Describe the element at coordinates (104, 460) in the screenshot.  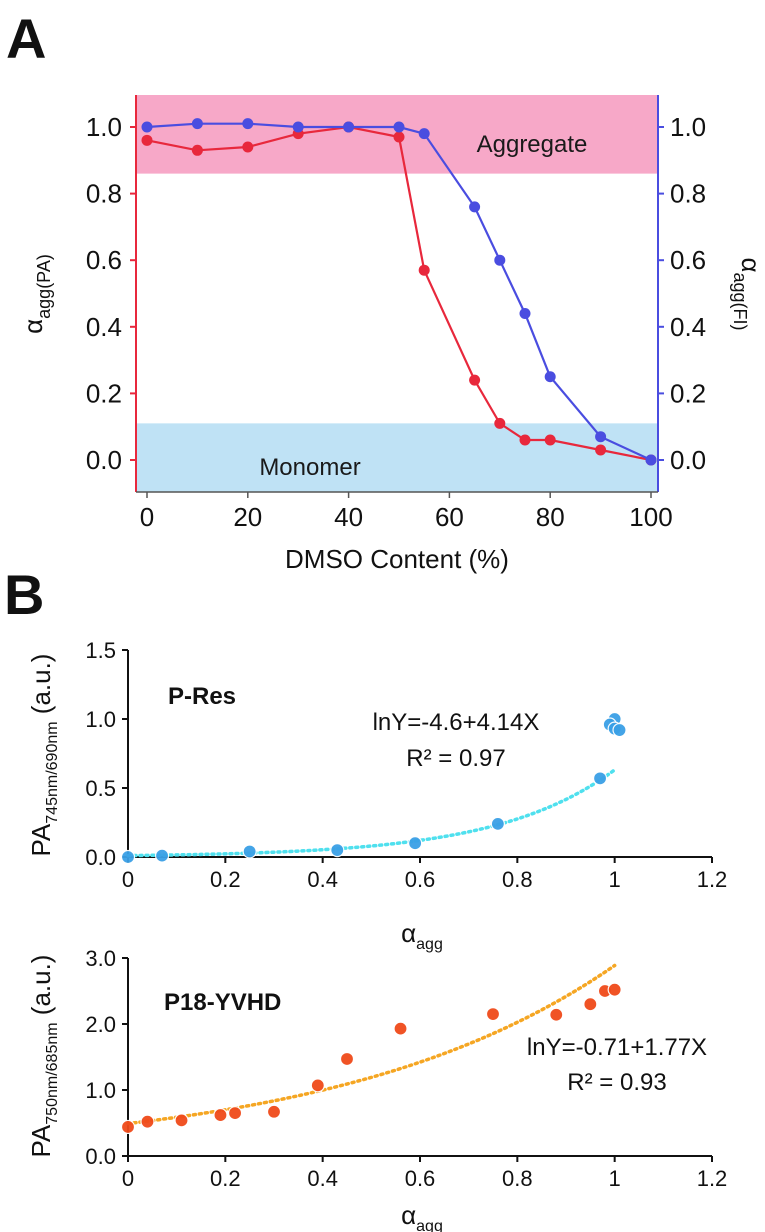
I see `ytick-left-label: 0.0` at that location.